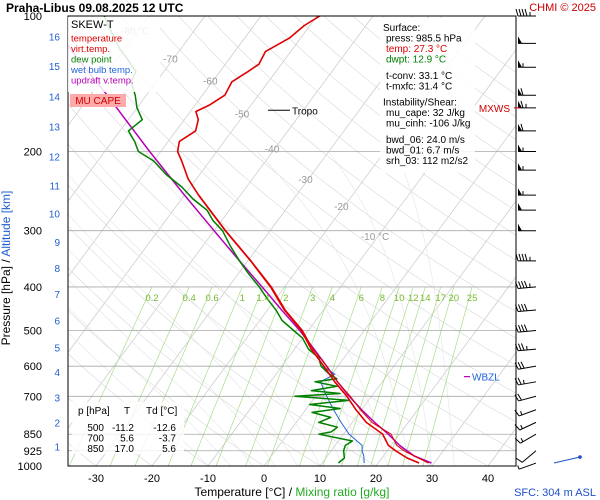 The width and height of the screenshot is (600, 500). What do you see at coordinates (242, 298) in the screenshot?
I see `mixing-ratio-label: 1` at bounding box center [242, 298].